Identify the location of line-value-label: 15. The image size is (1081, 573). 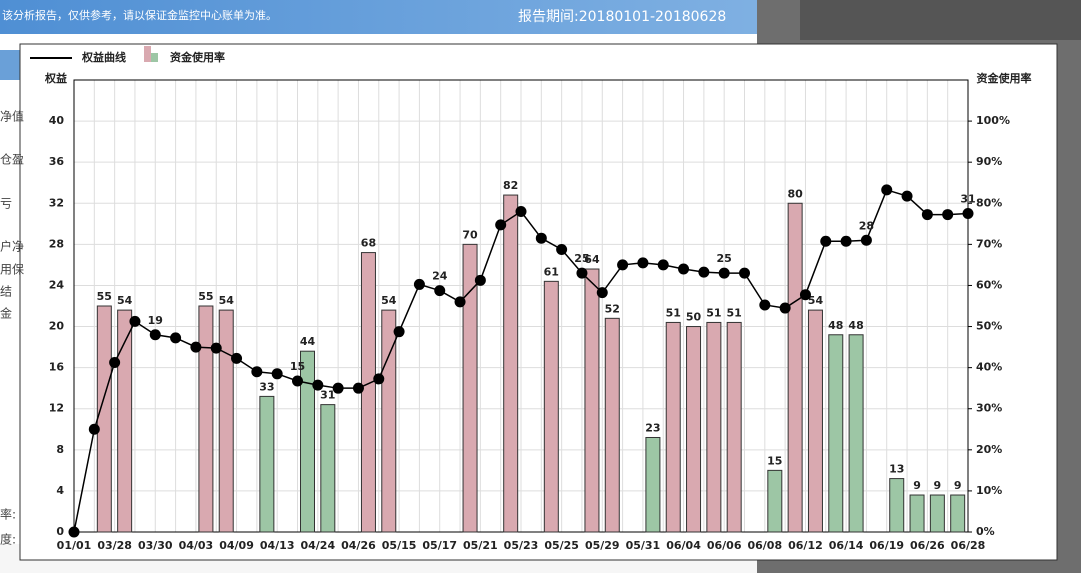
(297, 366).